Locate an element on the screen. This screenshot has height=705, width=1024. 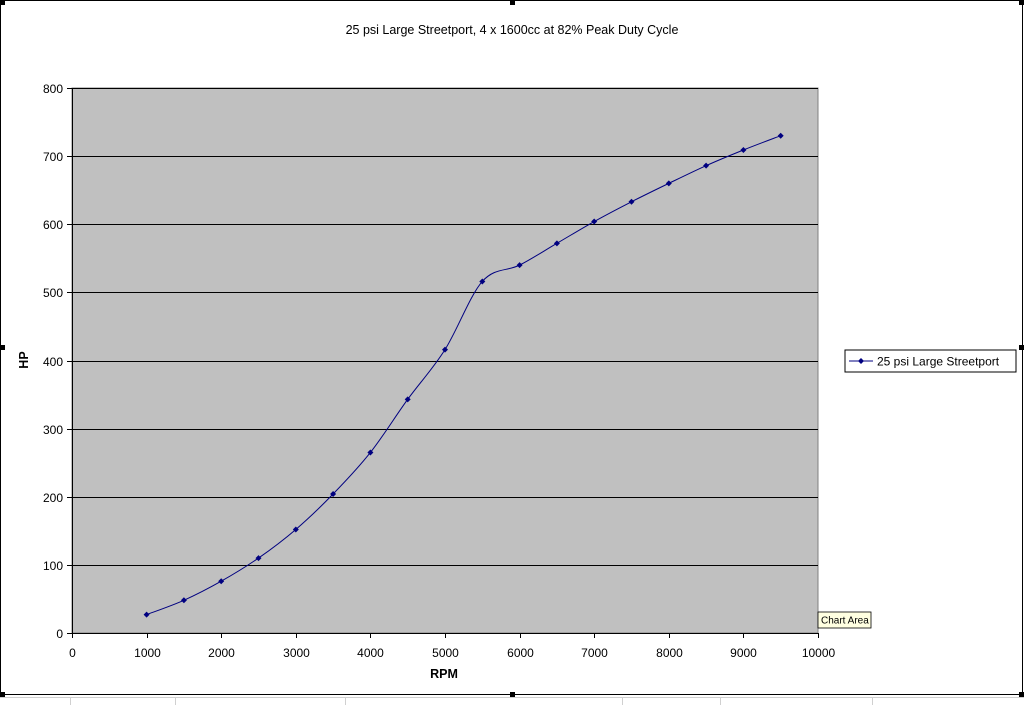
y-tick-label: 400 is located at coordinates (53, 362).